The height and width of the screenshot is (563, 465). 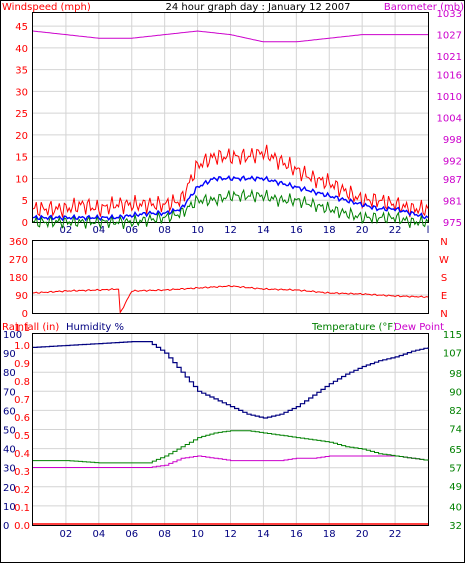 I want to click on barometer-axis-label: Barometer (mb), so click(x=424, y=7).